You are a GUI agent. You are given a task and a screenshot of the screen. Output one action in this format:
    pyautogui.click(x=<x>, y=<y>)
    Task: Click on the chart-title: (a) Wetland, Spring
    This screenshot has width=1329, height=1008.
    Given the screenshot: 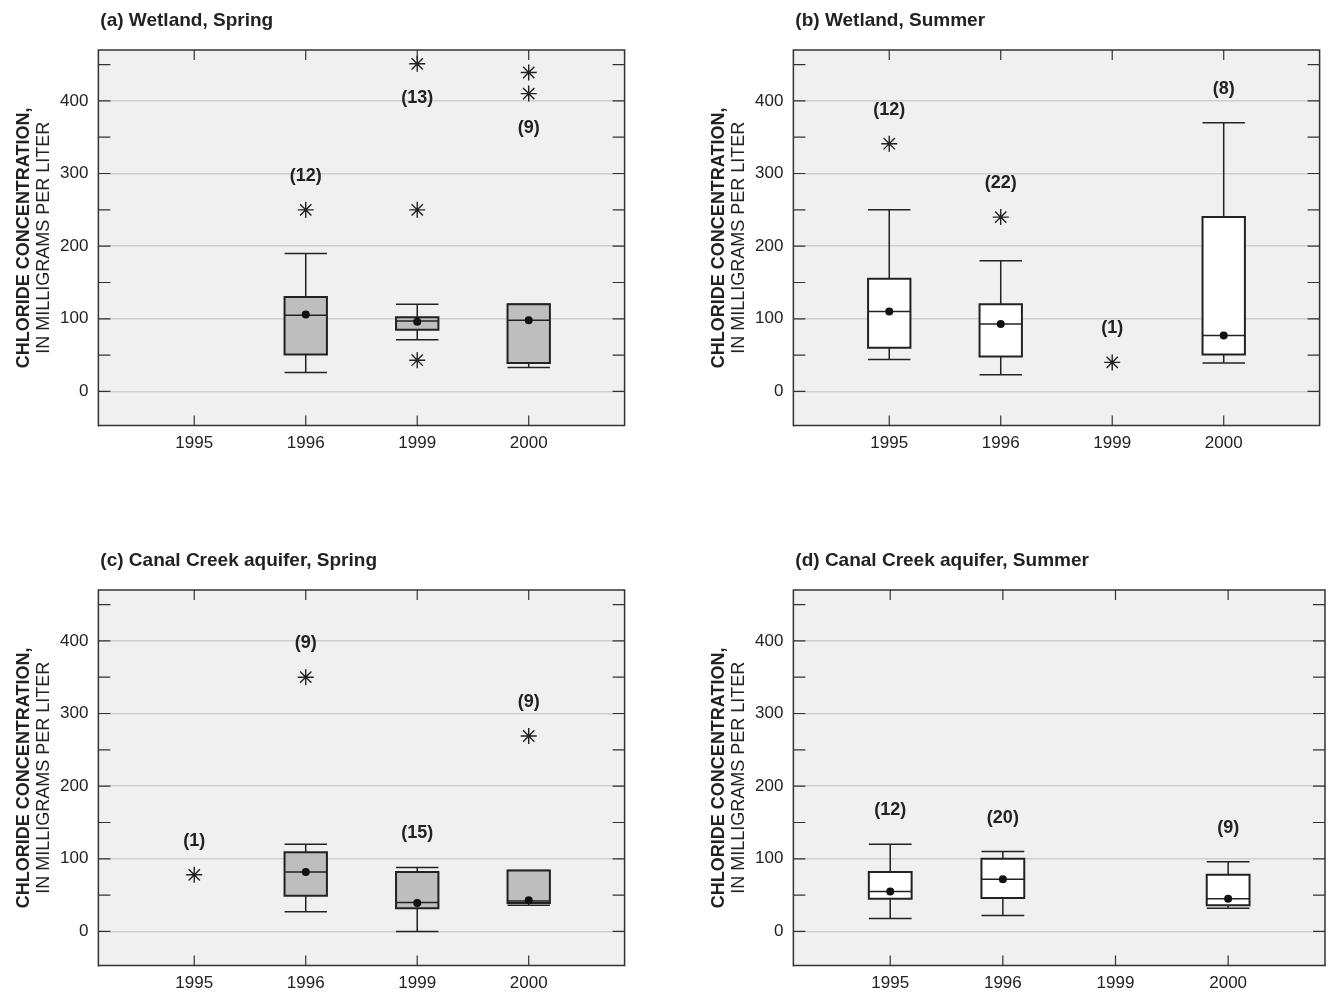 What is the action you would take?
    pyautogui.click(x=187, y=19)
    